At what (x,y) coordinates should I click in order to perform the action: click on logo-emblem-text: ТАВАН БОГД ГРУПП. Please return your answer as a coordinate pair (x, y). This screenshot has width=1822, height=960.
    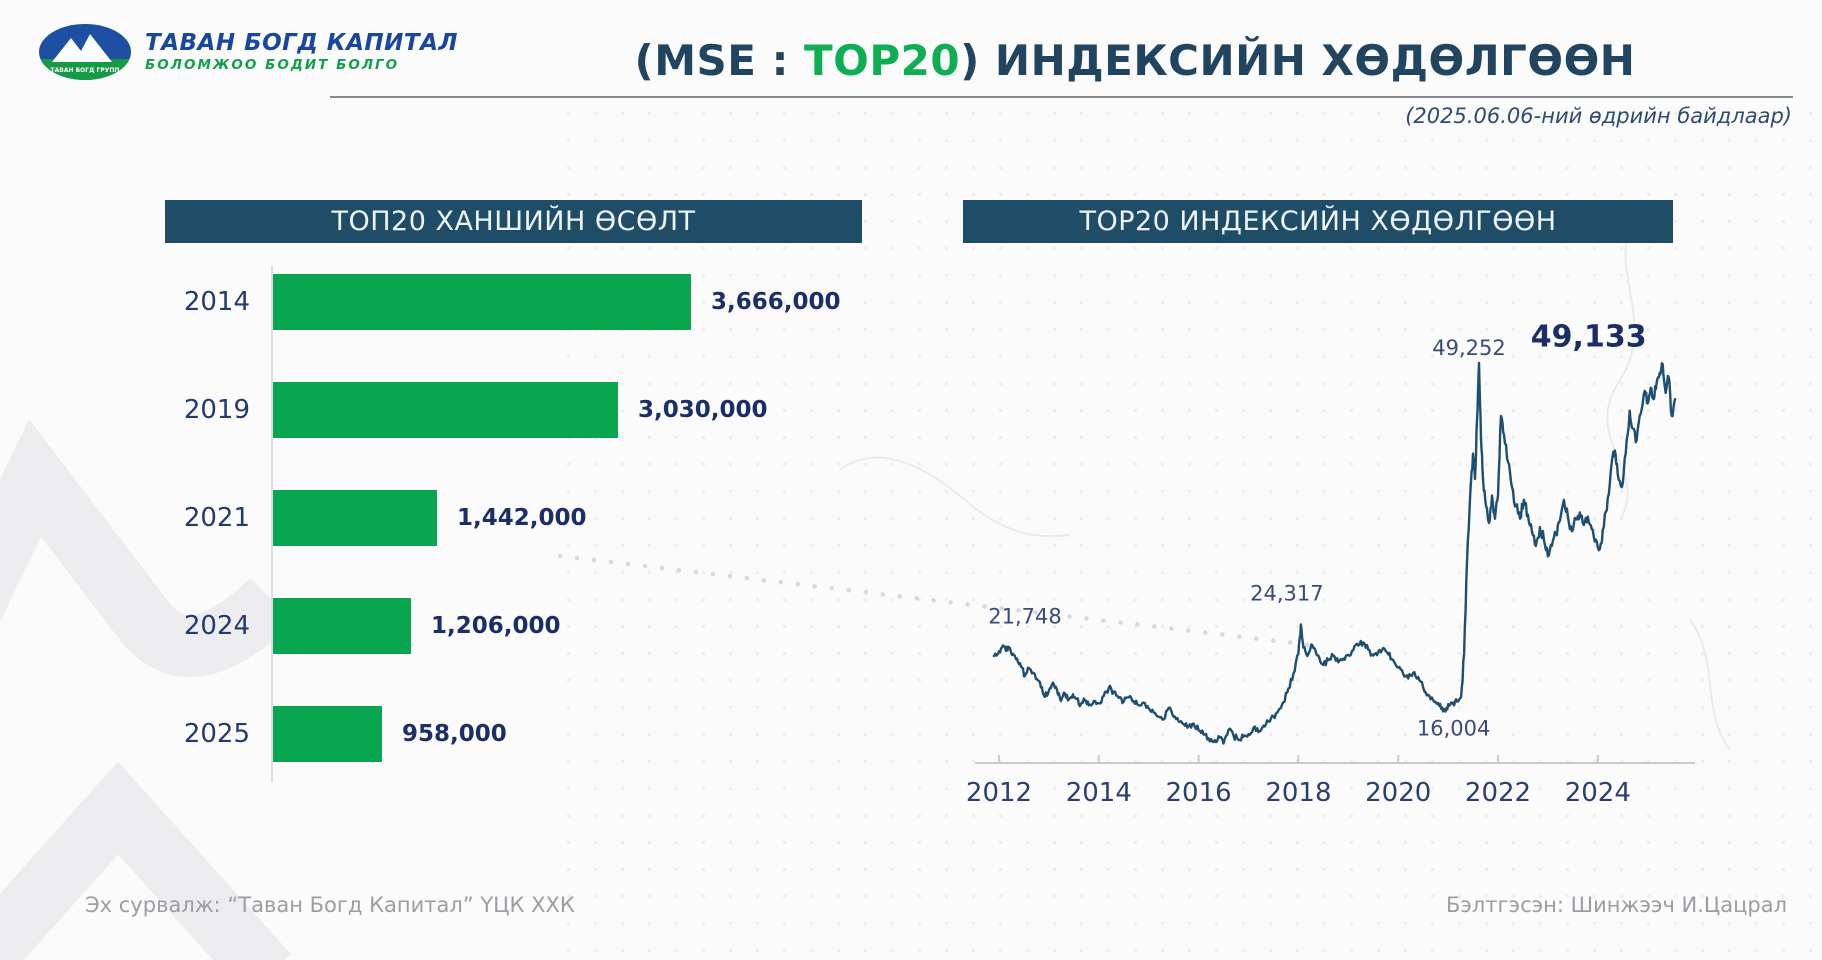
    Looking at the image, I should click on (85, 70).